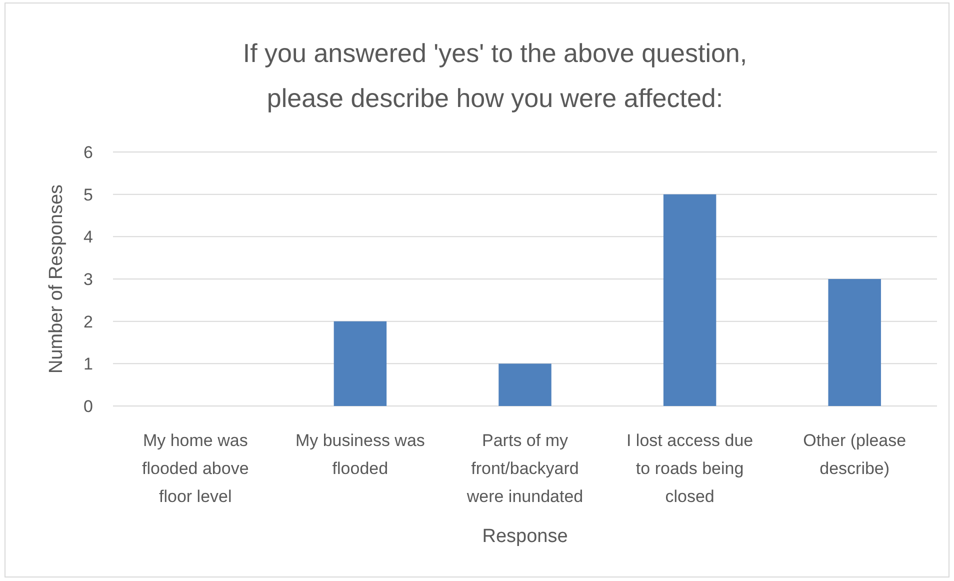 The height and width of the screenshot is (581, 954). Describe the element at coordinates (690, 468) in the screenshot. I see `x-tick-label: I lost access due to roads being closed` at that location.